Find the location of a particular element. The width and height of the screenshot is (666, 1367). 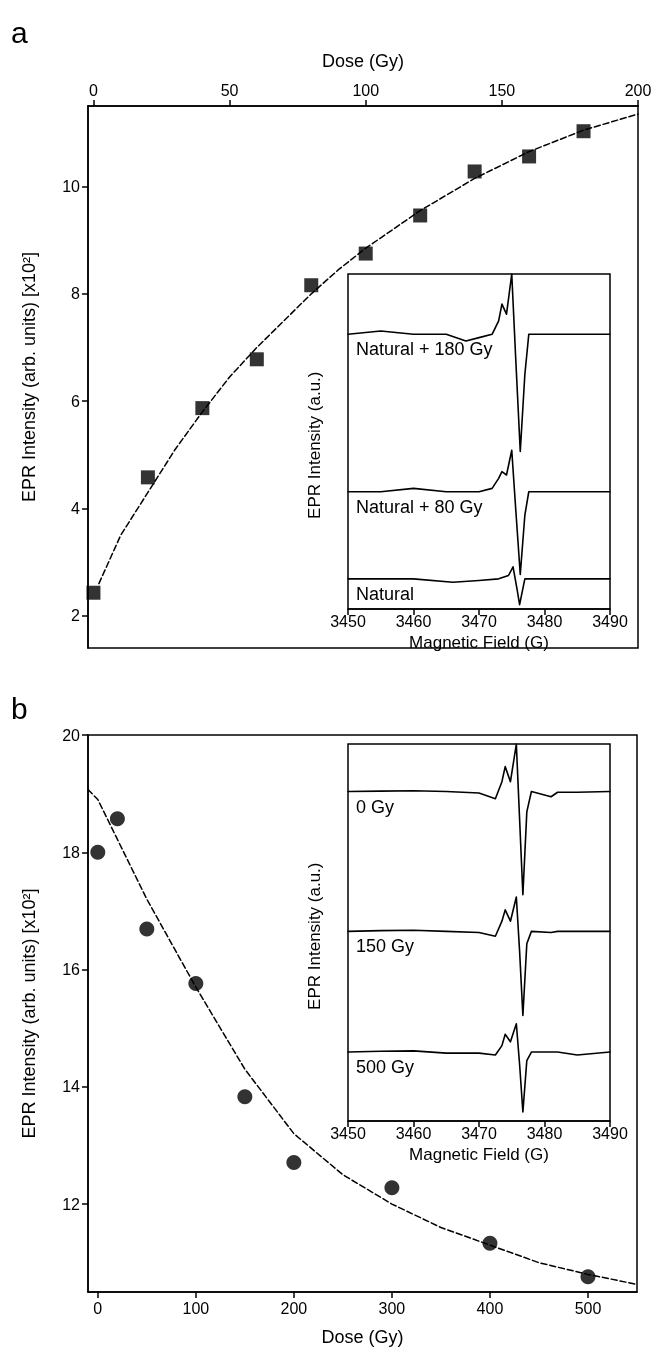

series-label: 0 Gy is located at coordinates (375, 806).